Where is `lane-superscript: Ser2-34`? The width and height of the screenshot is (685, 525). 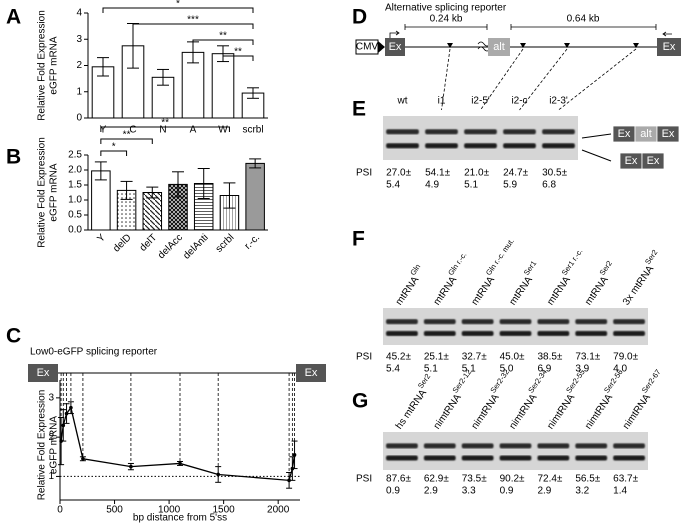 lane-superscript: Ser2-34 is located at coordinates (537, 381).